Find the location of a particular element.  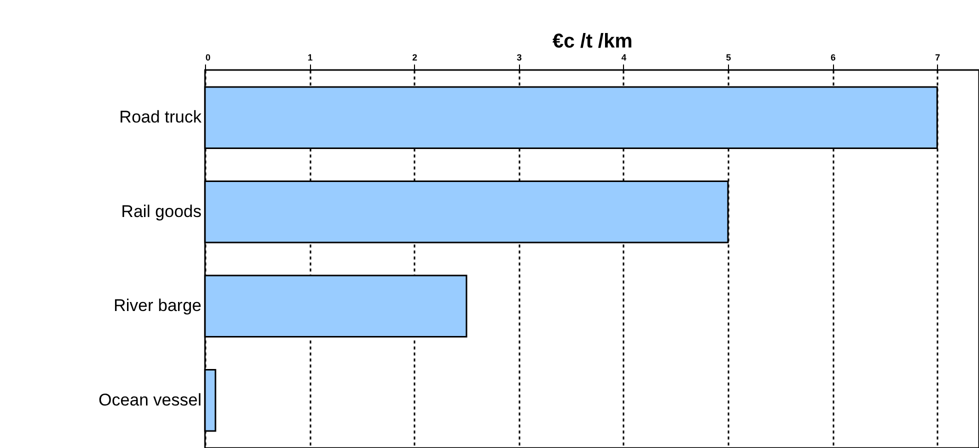

x-tick-label: 6 is located at coordinates (833, 57).